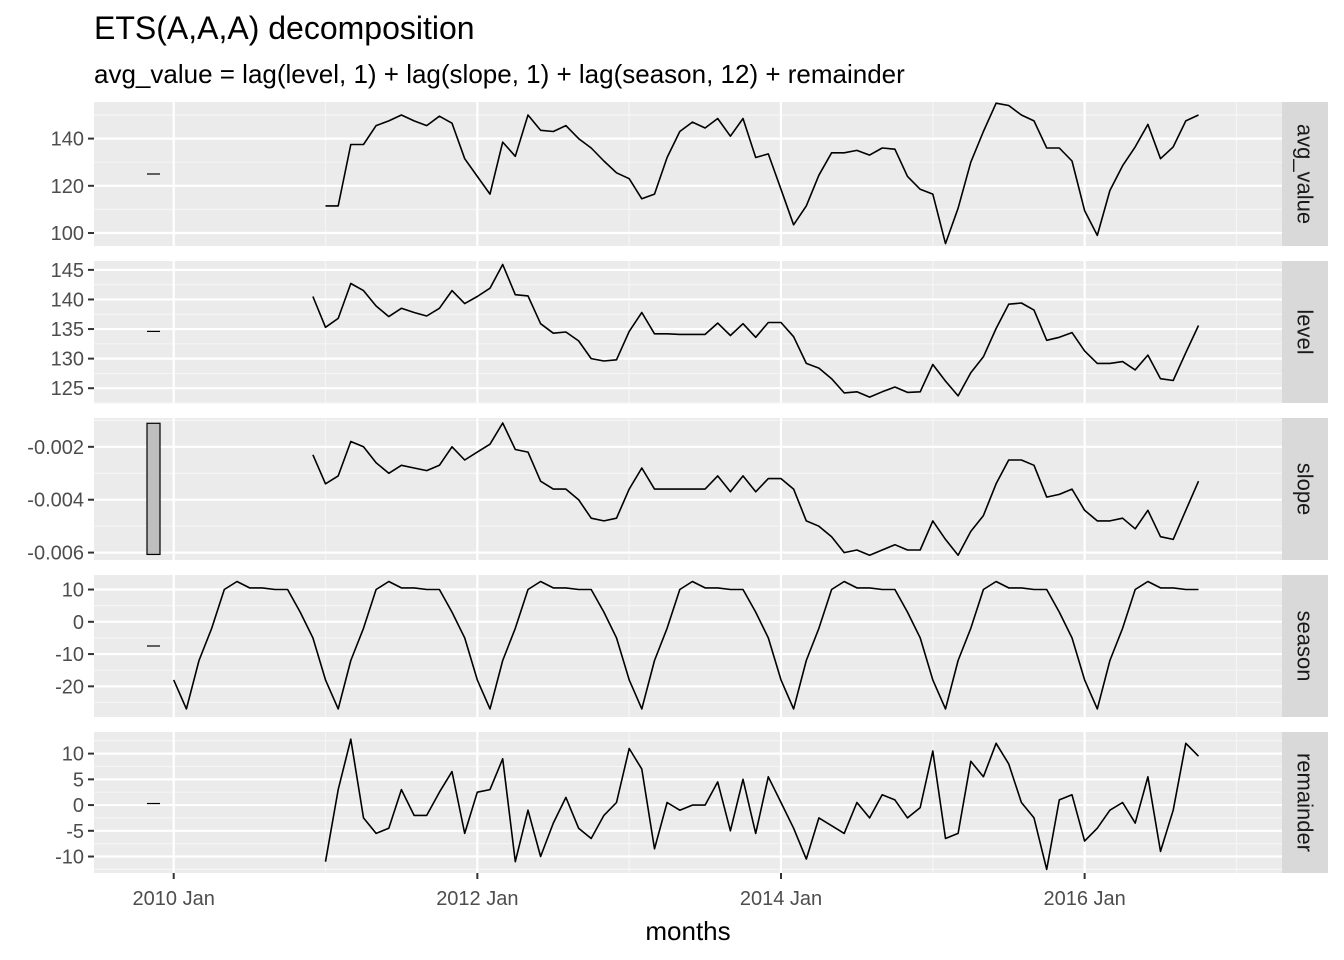 Image resolution: width=1344 pixels, height=960 pixels. Describe the element at coordinates (174, 899) in the screenshot. I see `x-tick-label: 2010 Jan` at that location.